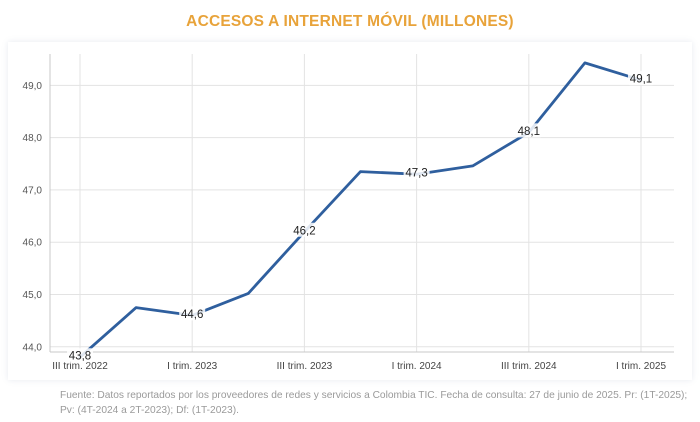 The width and height of the screenshot is (700, 422). I want to click on data-label: 47,3, so click(416, 174).